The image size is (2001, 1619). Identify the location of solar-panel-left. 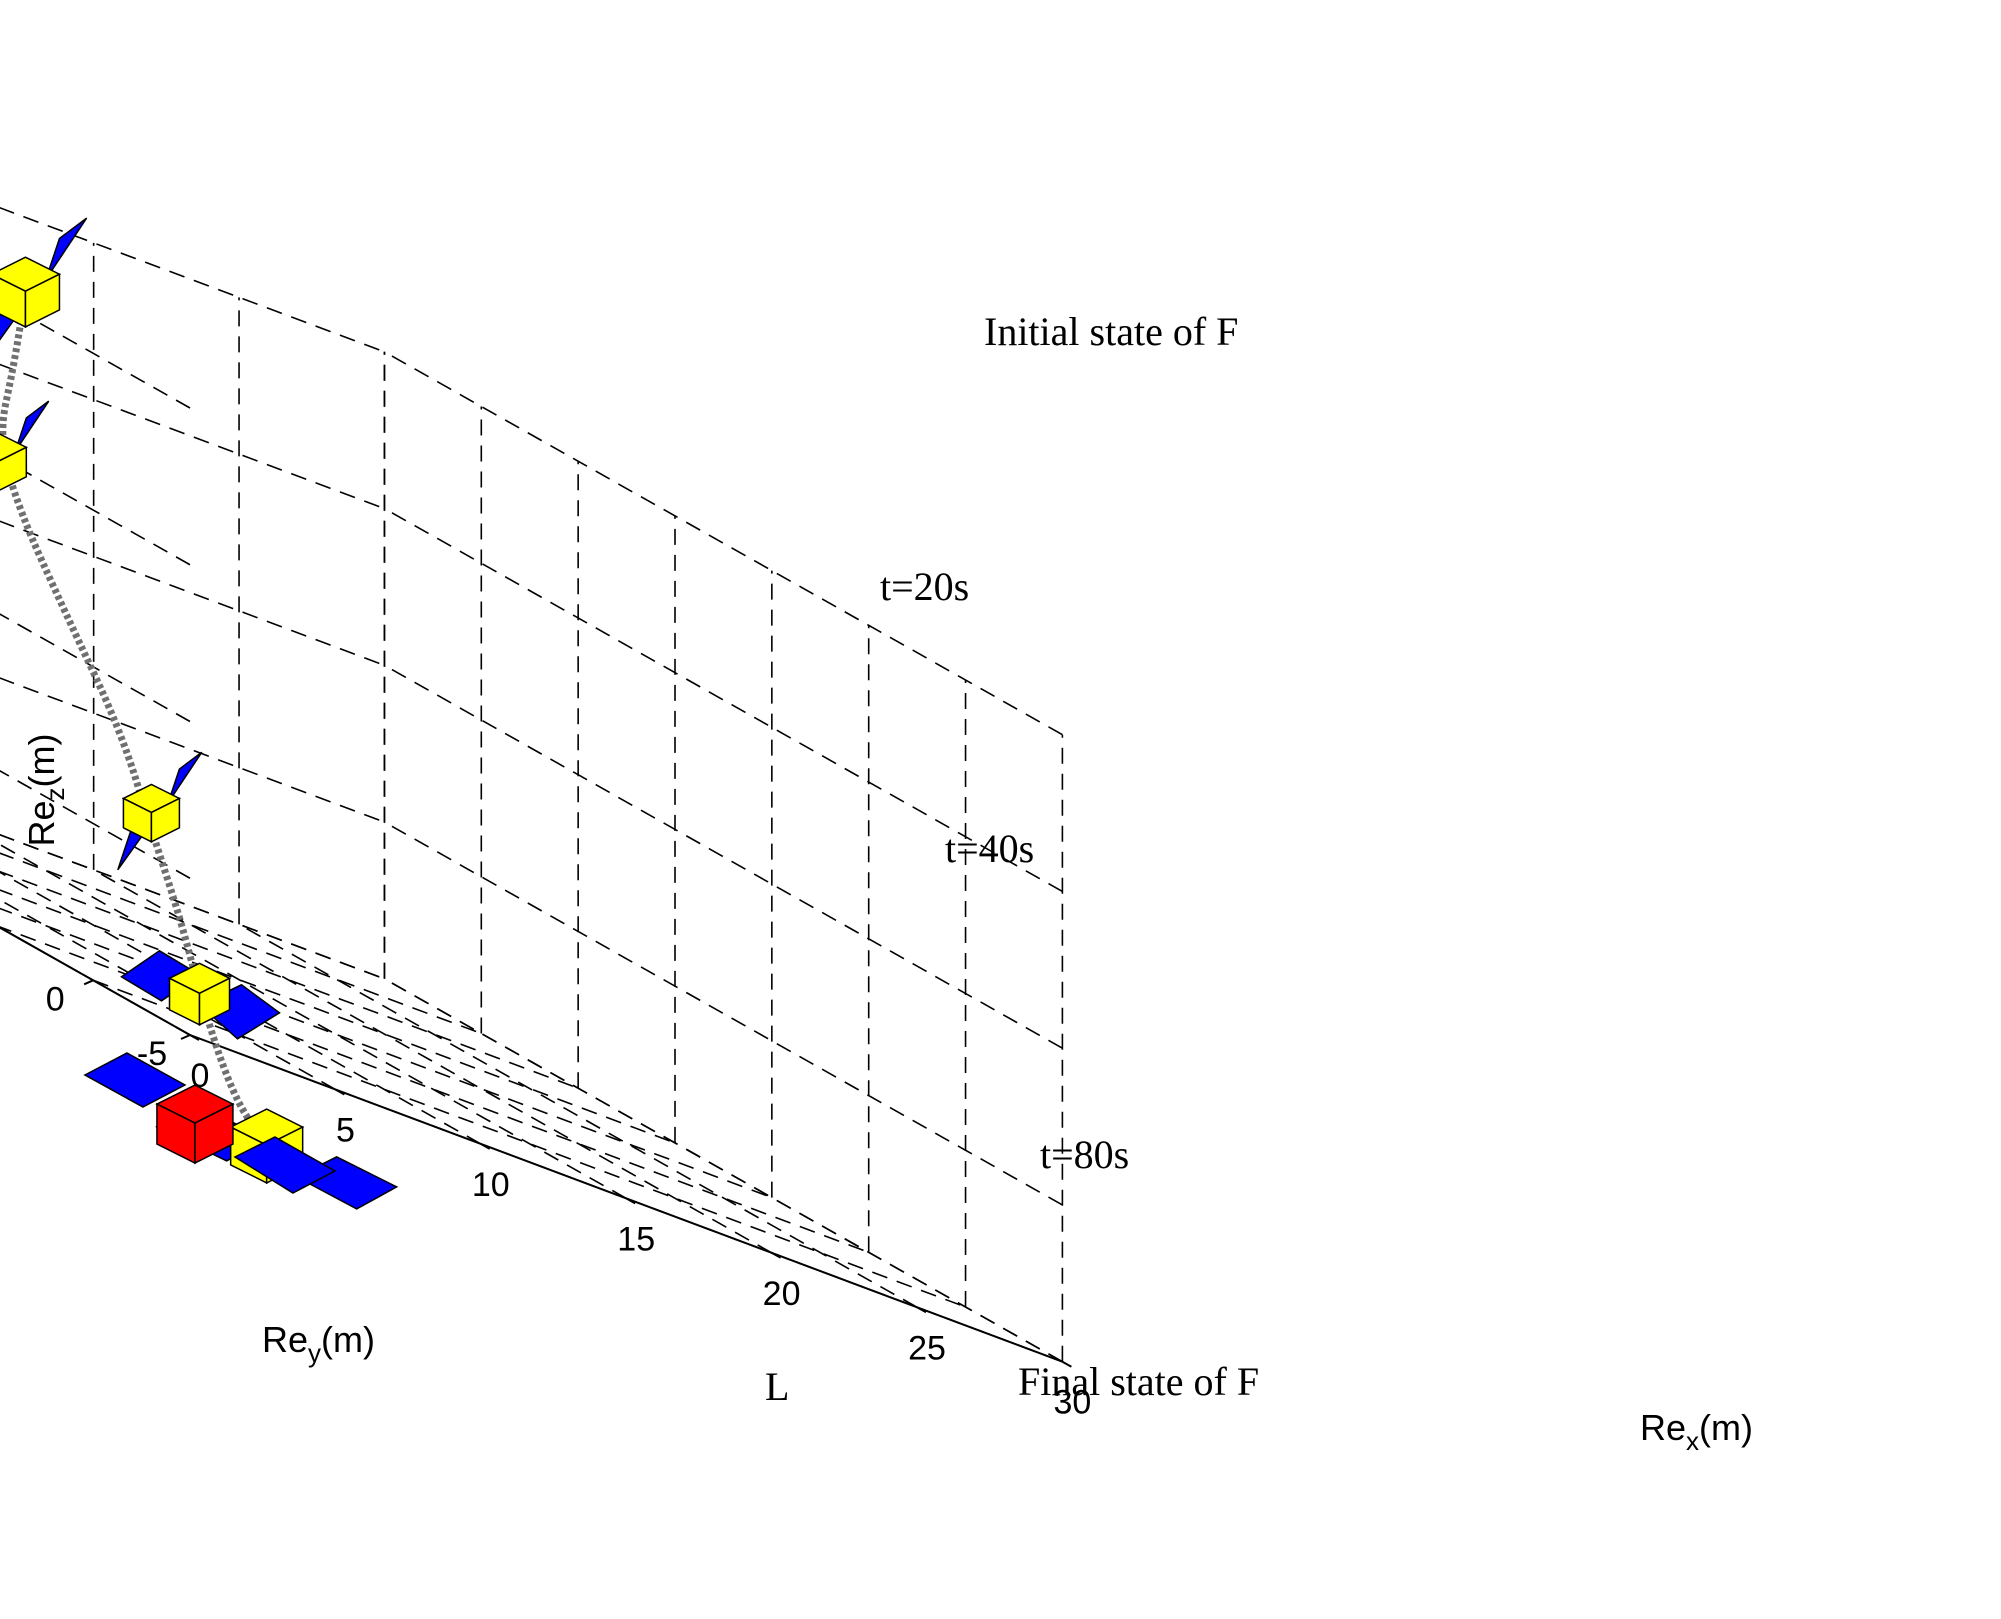
(135, 1080).